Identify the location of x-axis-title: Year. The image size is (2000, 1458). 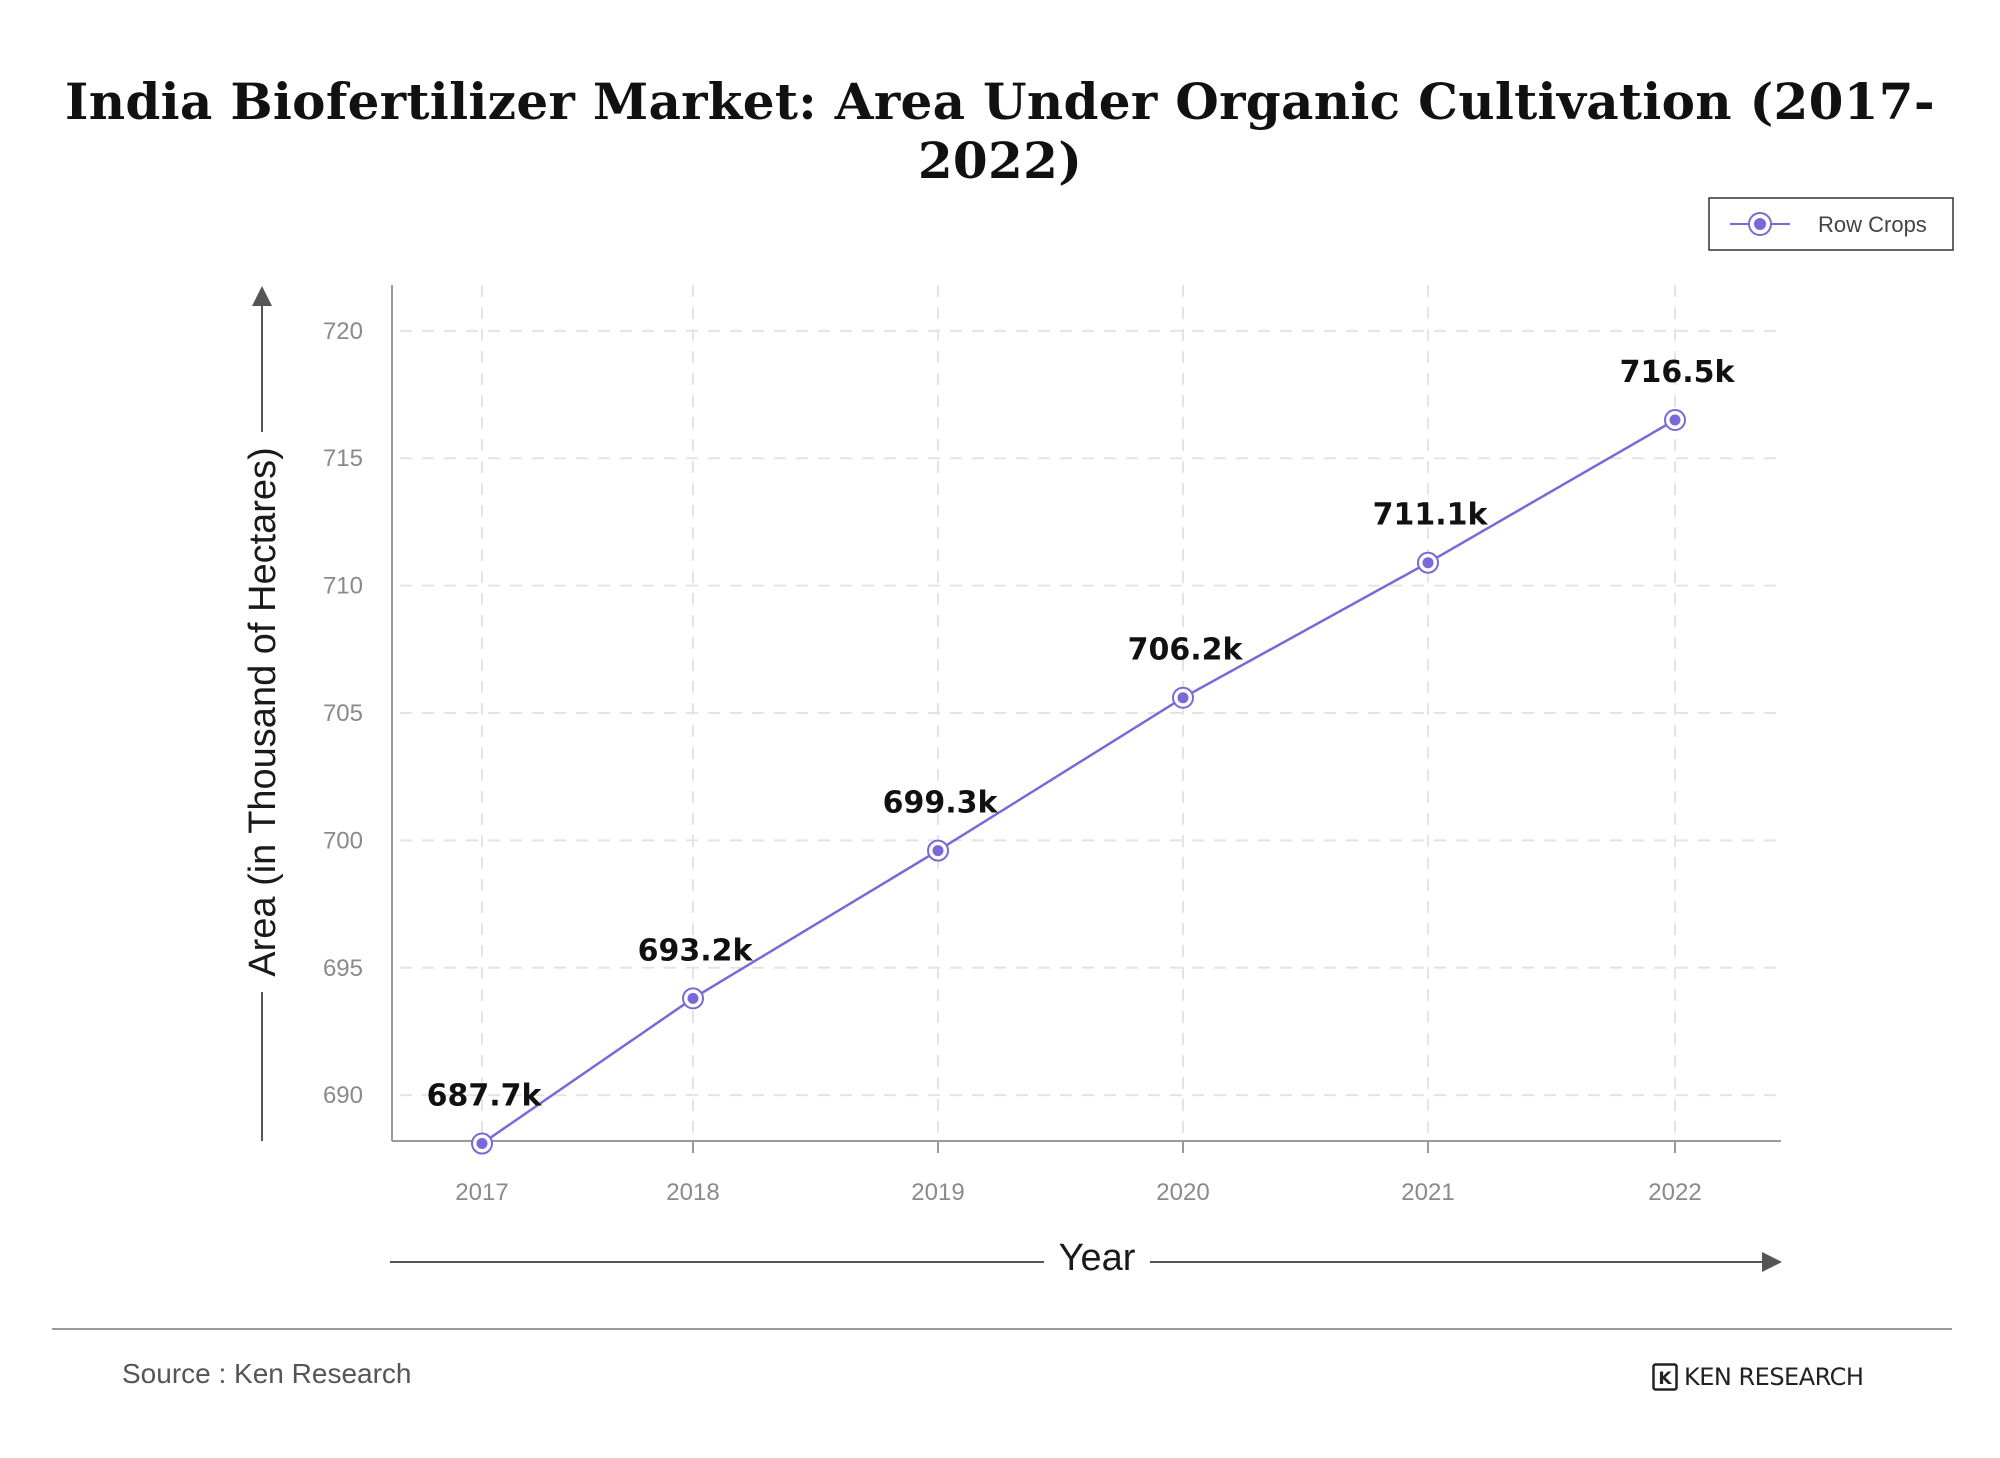
(1097, 1258).